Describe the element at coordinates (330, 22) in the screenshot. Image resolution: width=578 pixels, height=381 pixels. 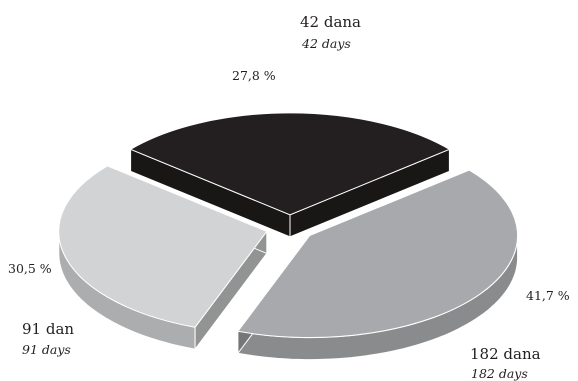
I see `slice-name-42-dana: 42 dana` at that location.